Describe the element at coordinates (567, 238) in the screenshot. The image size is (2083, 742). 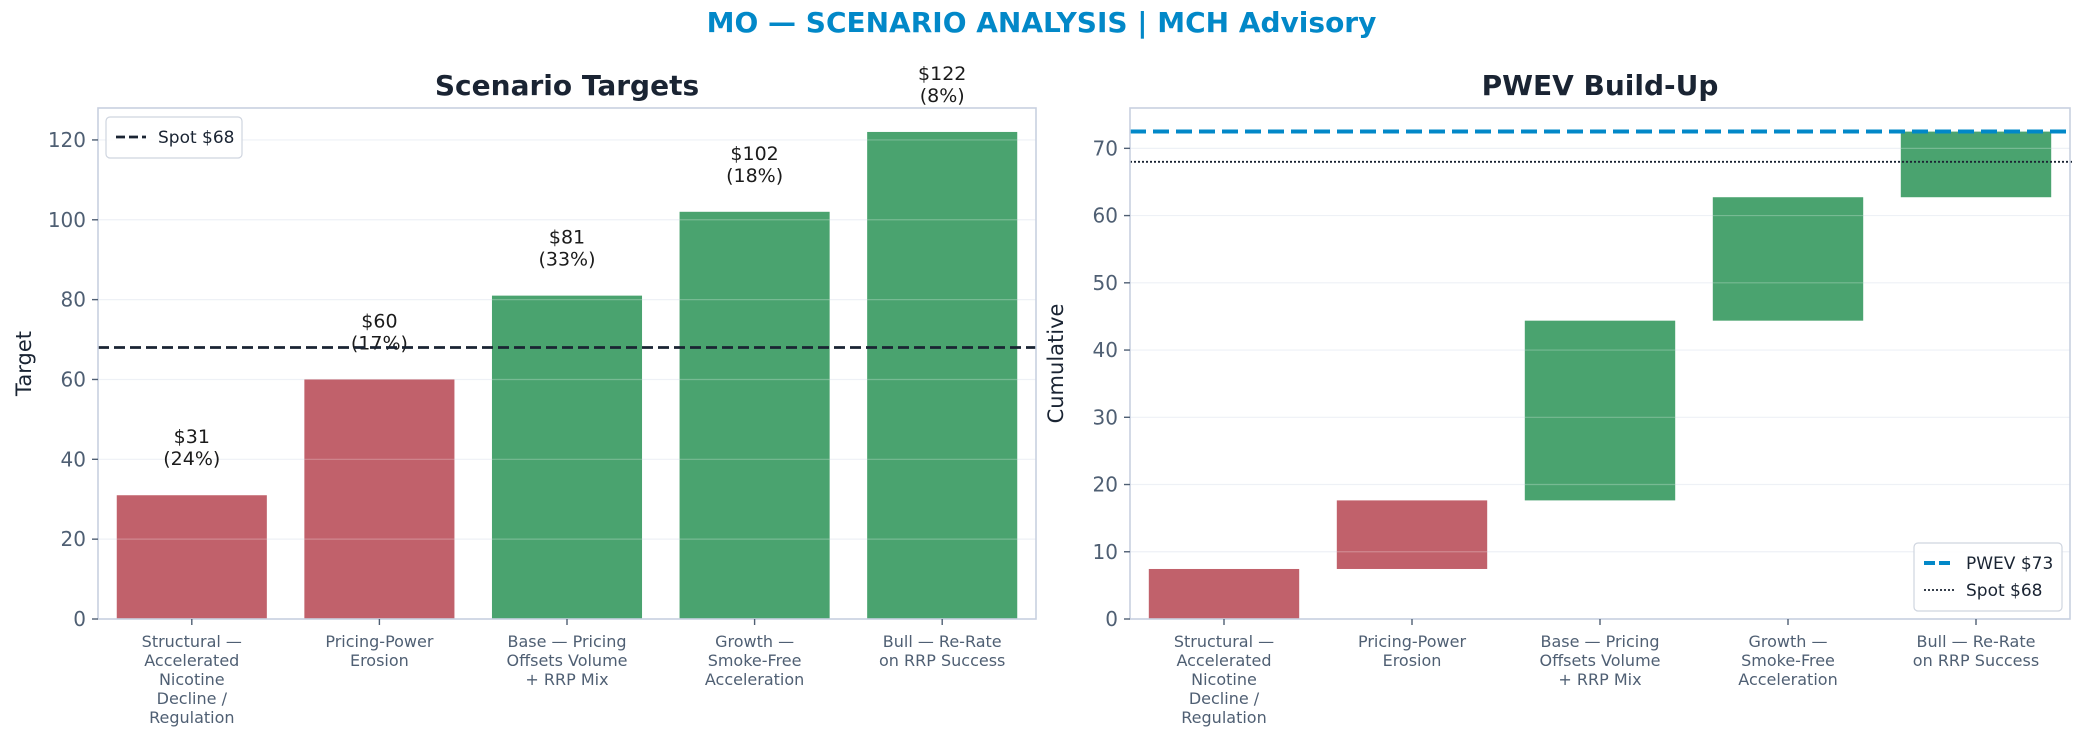
I see `data-label: $81` at that location.